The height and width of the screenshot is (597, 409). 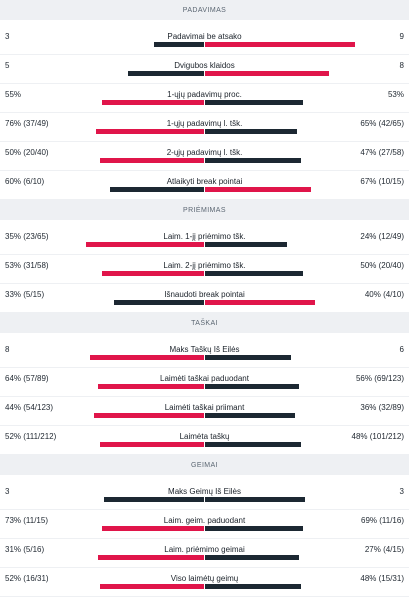 What do you see at coordinates (204, 210) in the screenshot?
I see `section-title: PRIĖMIMAS` at bounding box center [204, 210].